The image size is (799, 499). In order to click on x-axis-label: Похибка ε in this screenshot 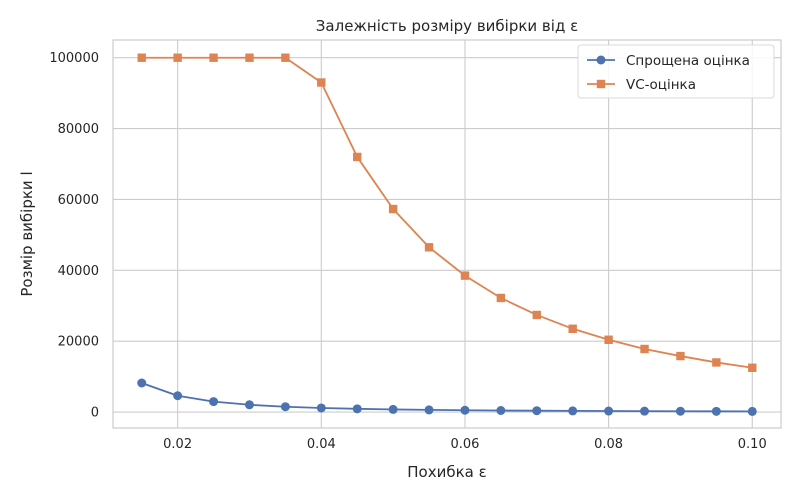, I will do `click(446, 472)`.